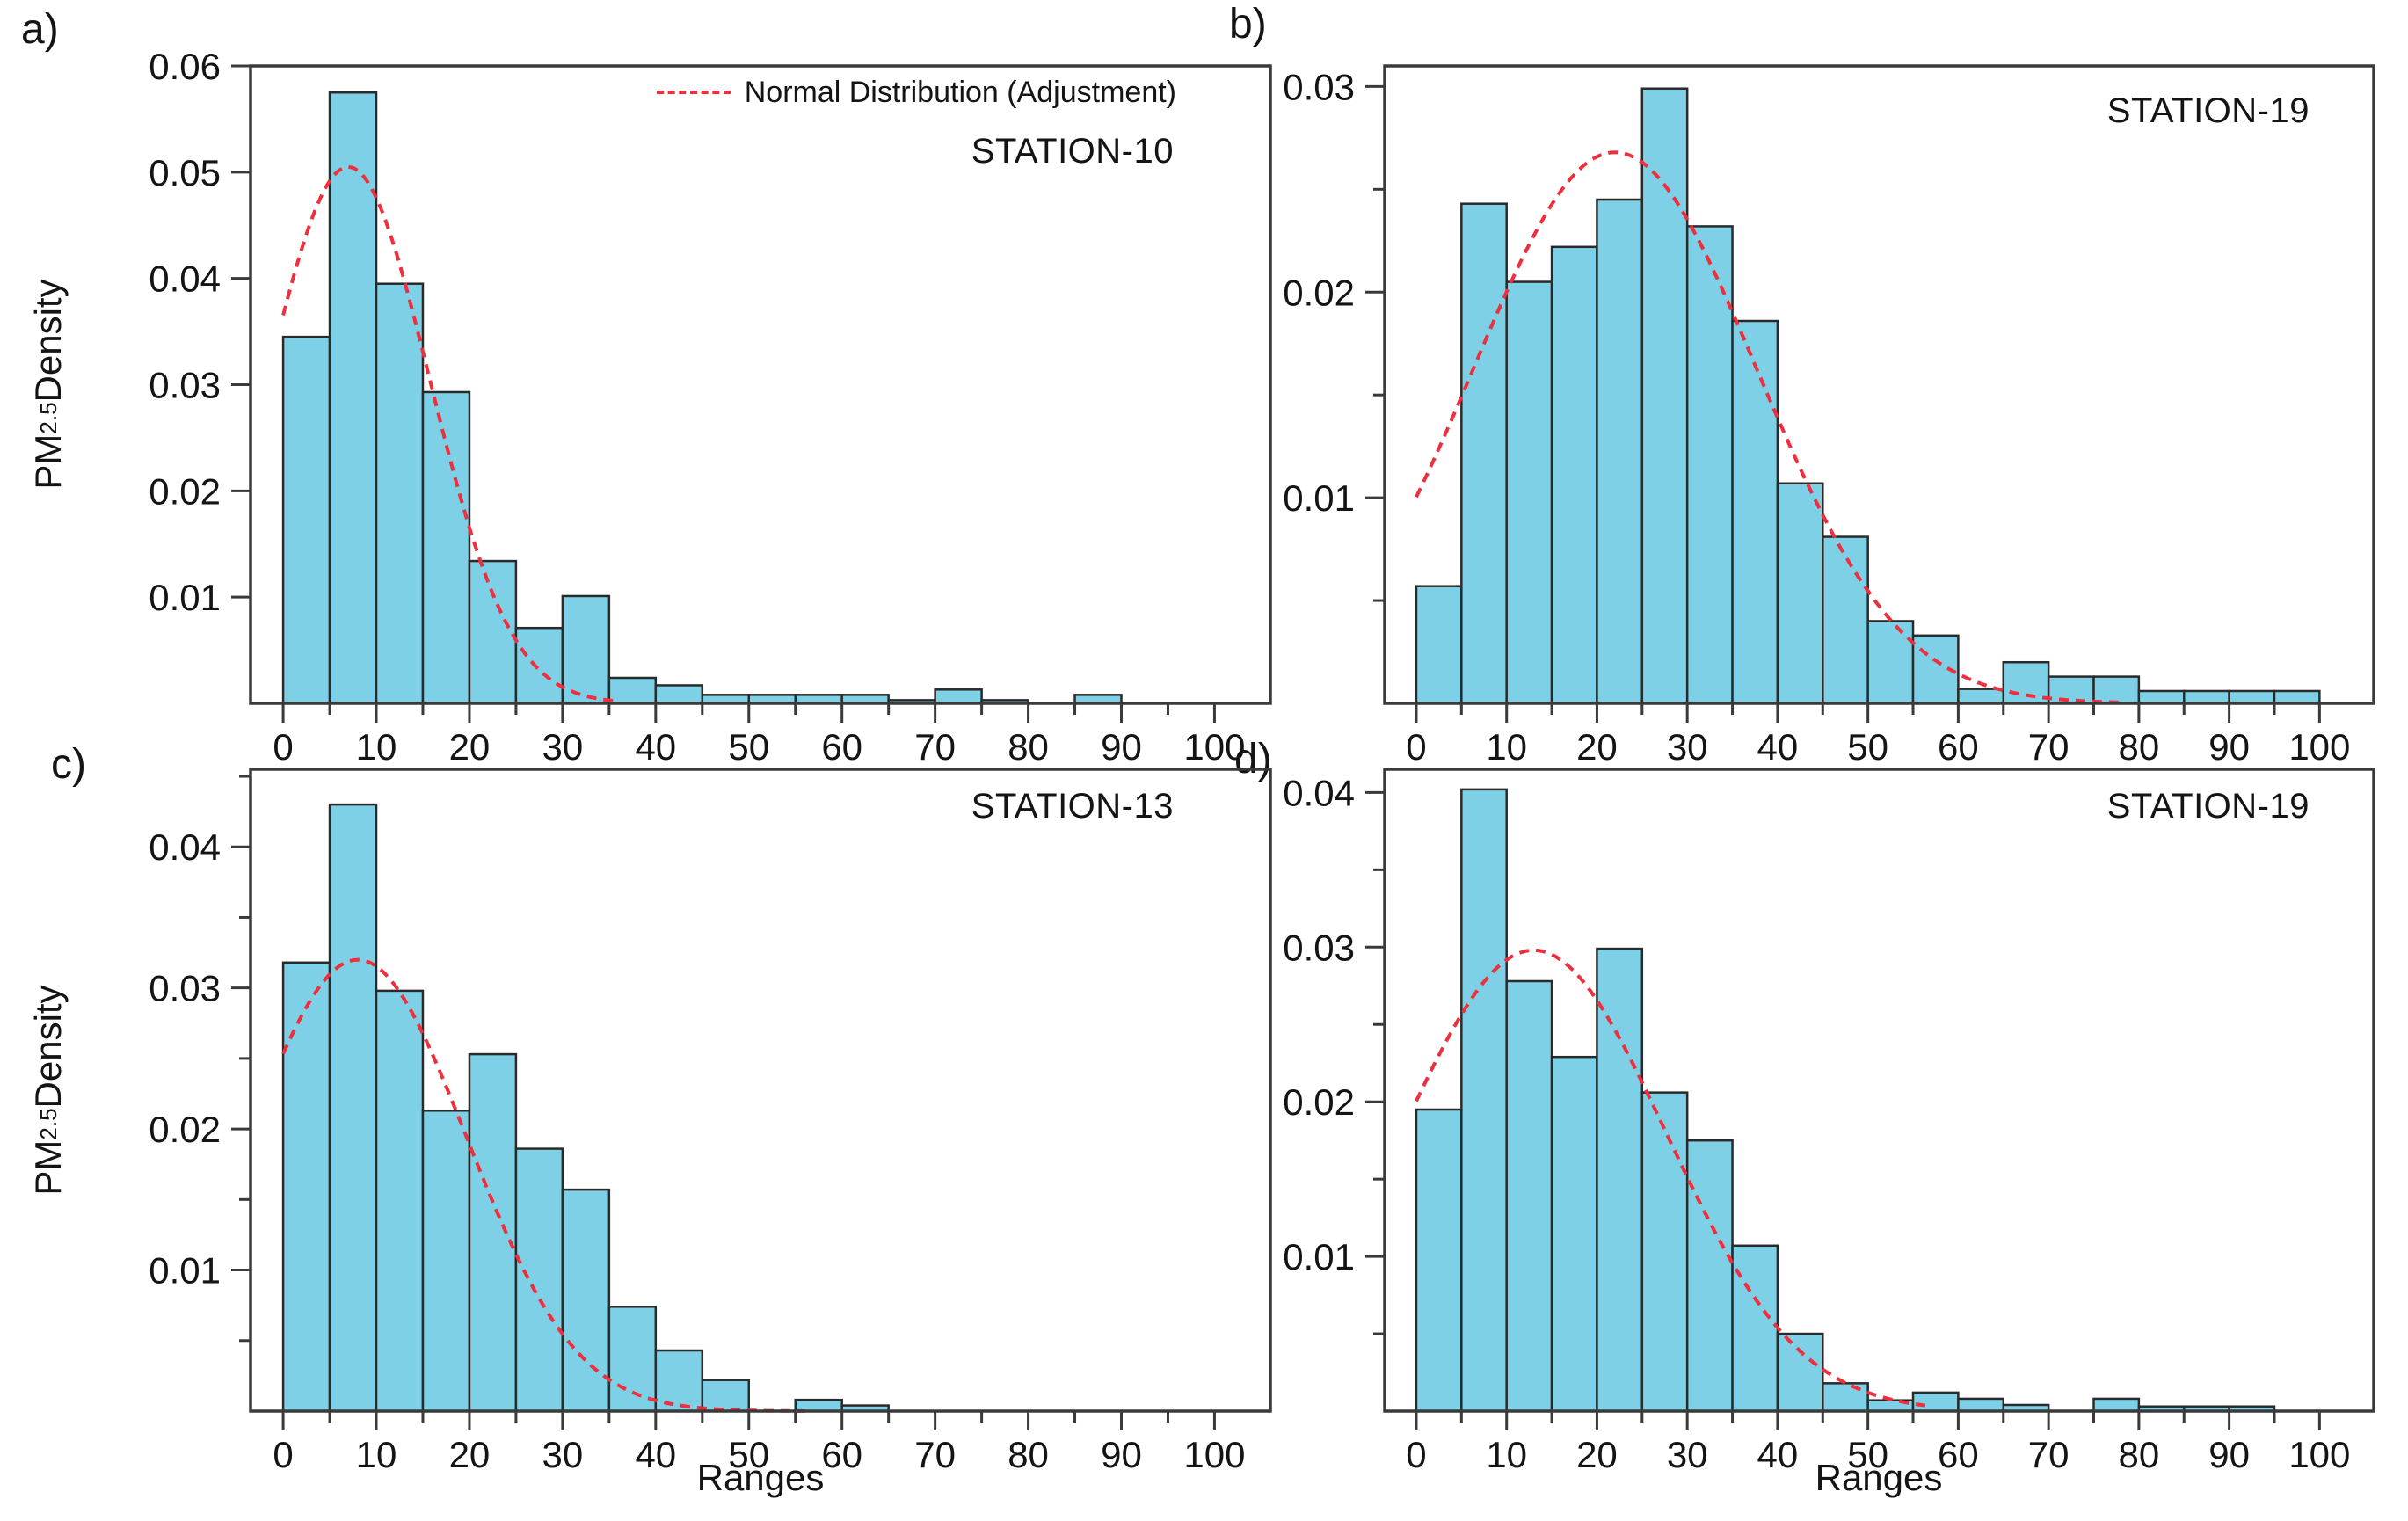 This screenshot has height=1521, width=2408. Describe the element at coordinates (1072, 807) in the screenshot. I see `station-label-c: STATION-13` at that location.